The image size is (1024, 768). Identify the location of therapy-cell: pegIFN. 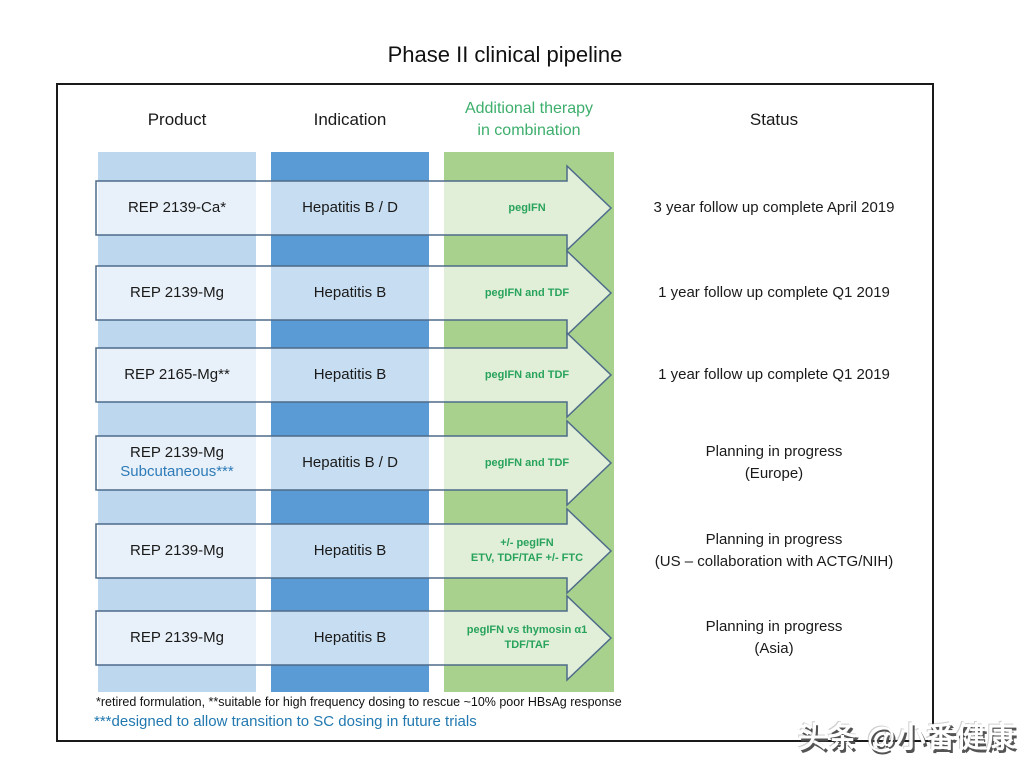
(527, 208).